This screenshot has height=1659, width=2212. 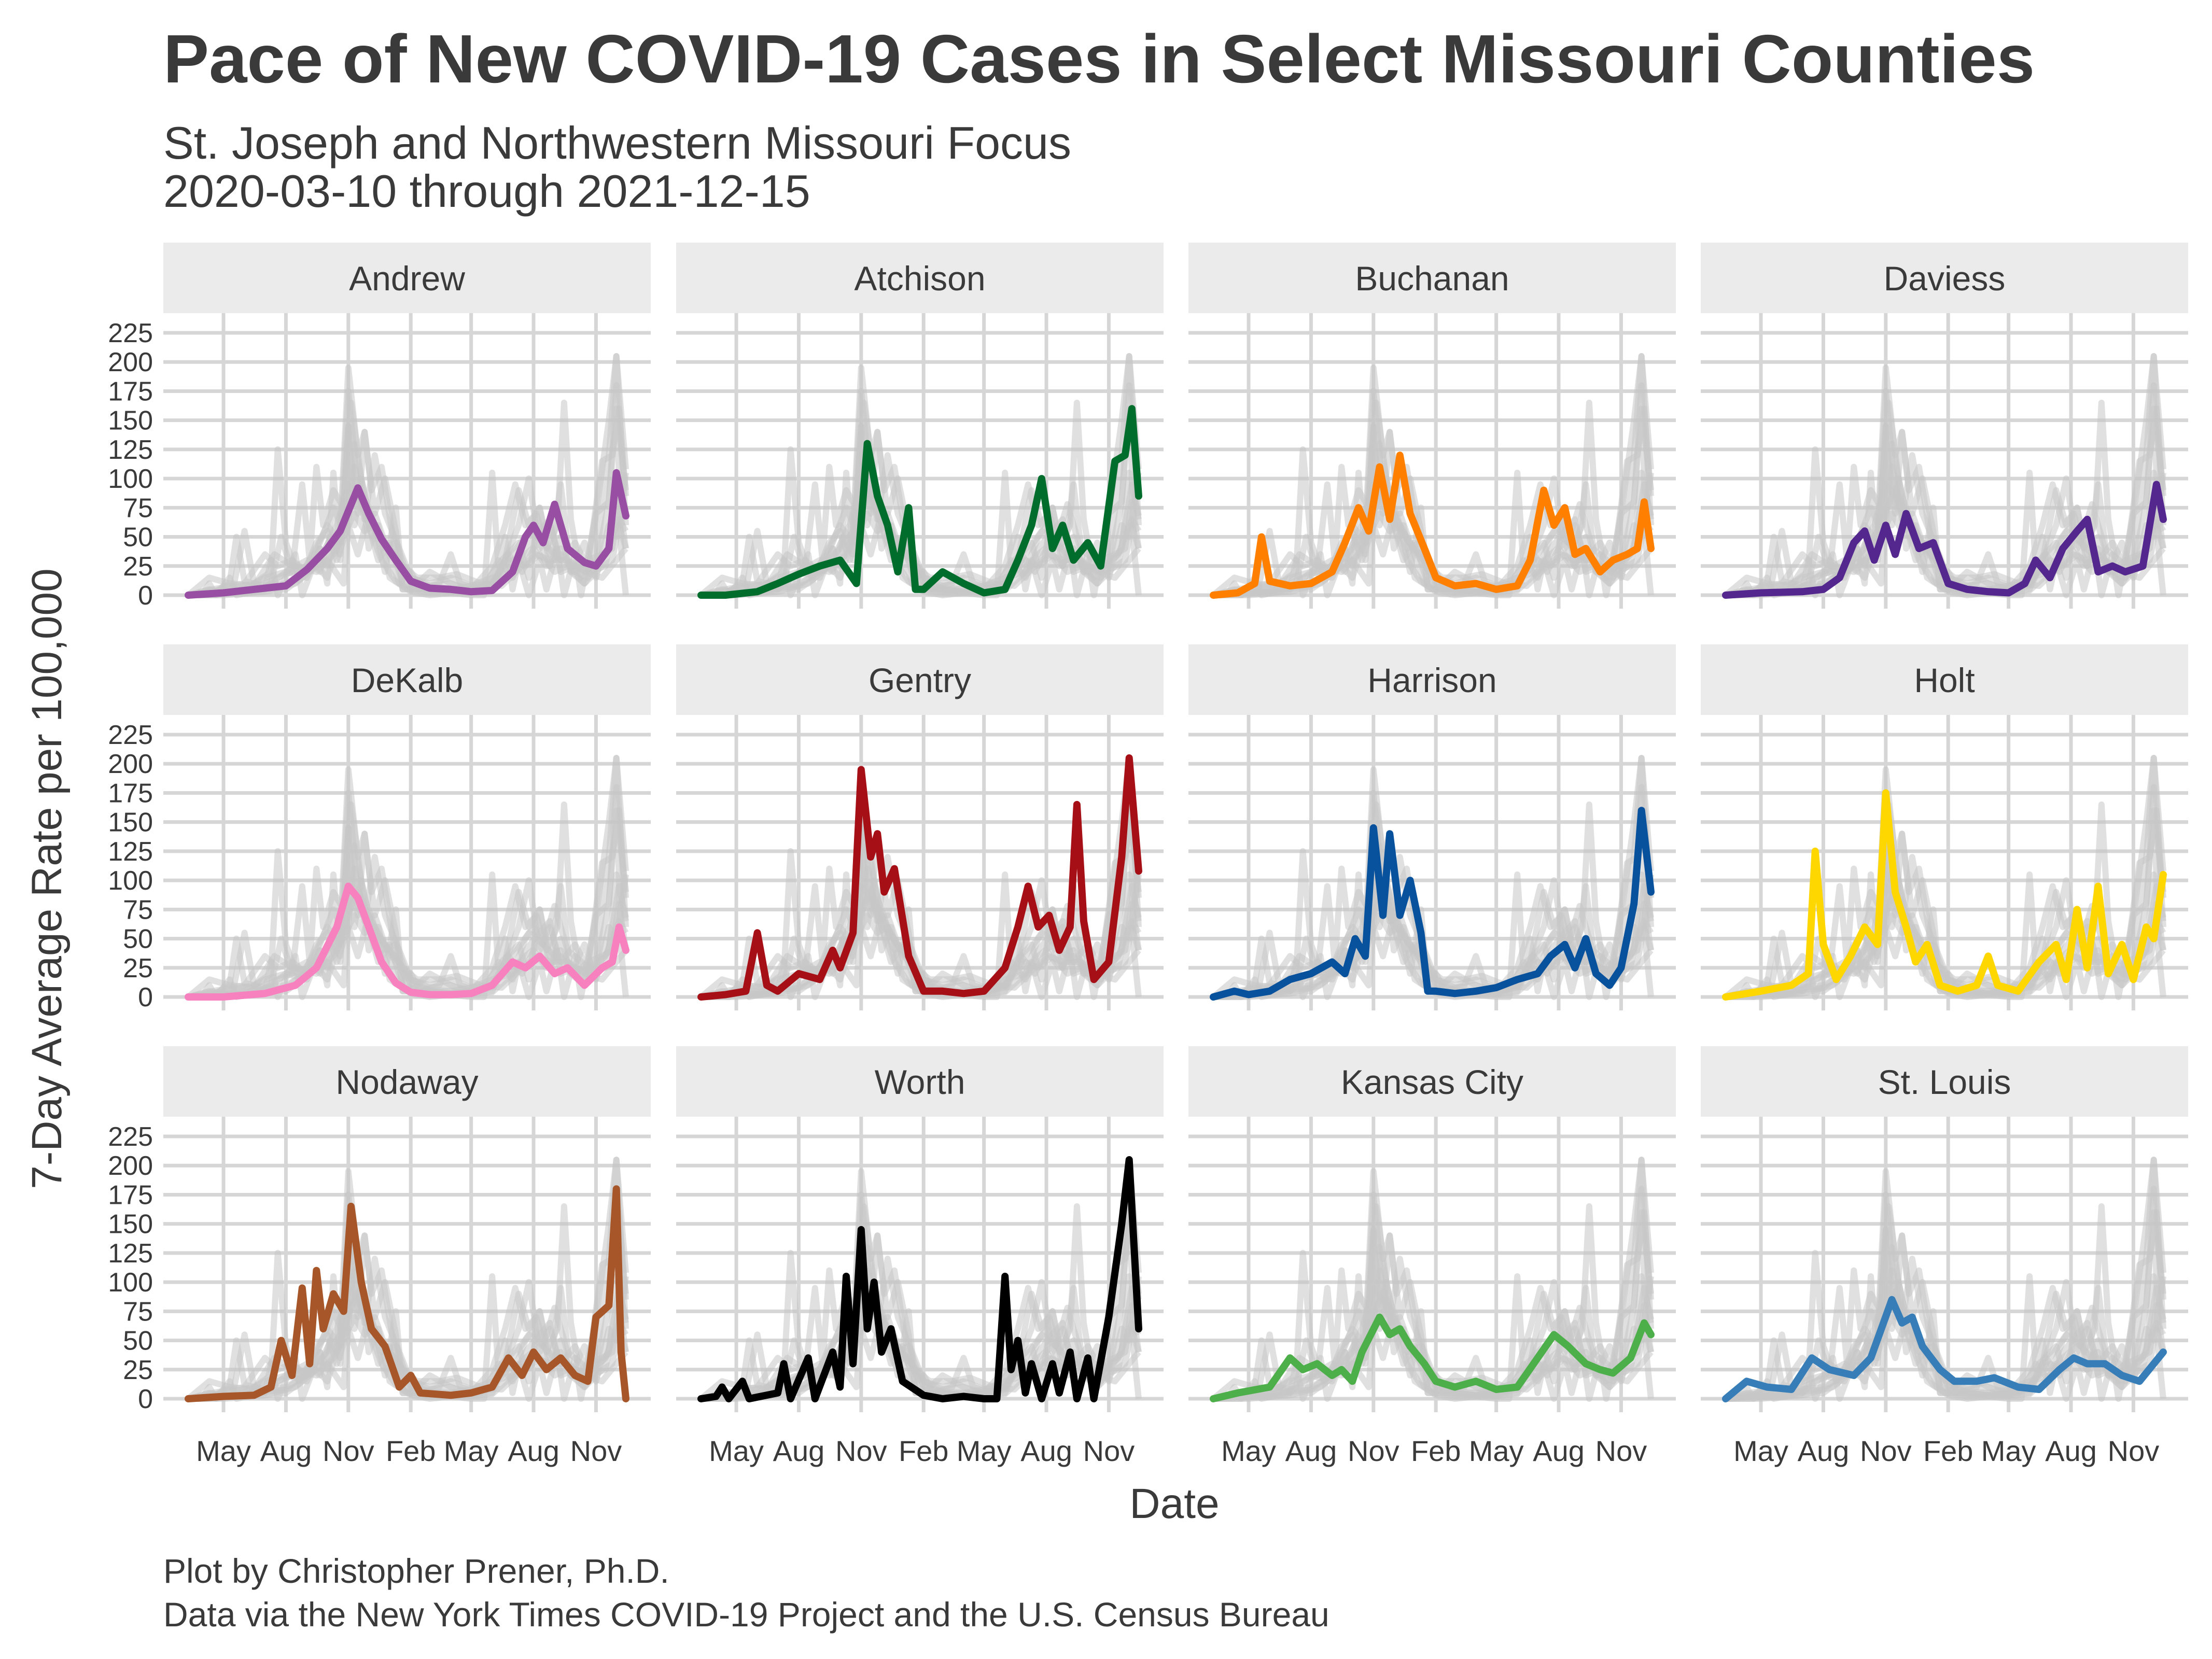 I want to click on facet-strip-label: Gentry, so click(x=920, y=680).